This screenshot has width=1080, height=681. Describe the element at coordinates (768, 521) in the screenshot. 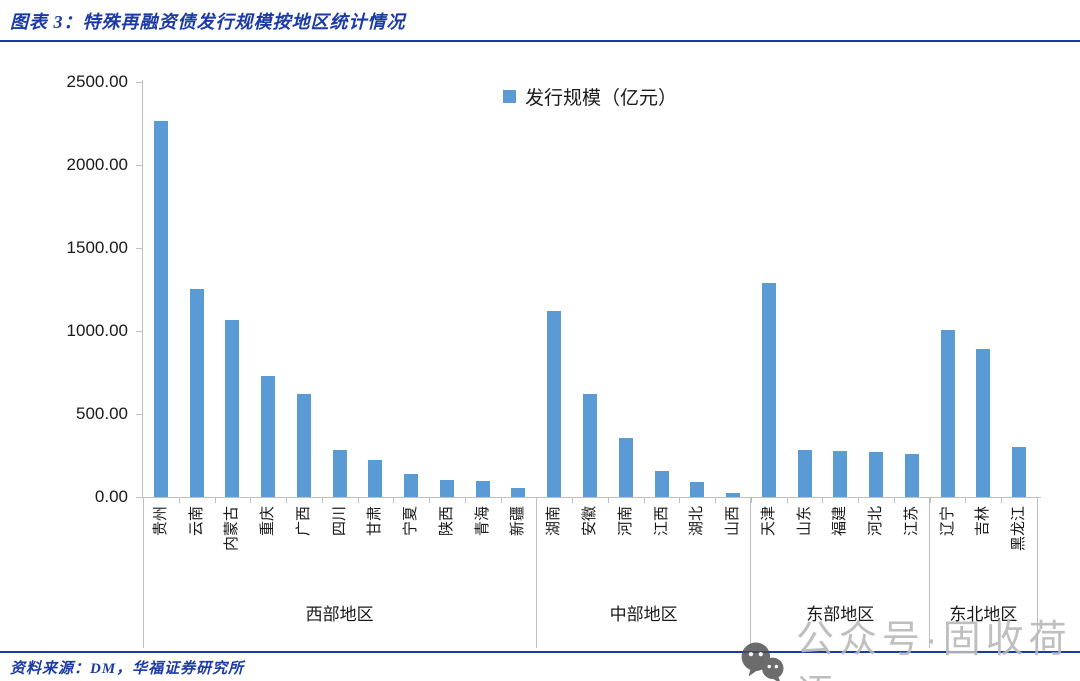

I see `x-axis-label: 天津` at that location.